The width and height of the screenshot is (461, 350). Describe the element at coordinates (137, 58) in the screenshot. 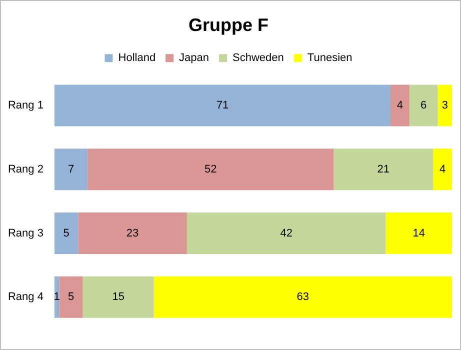

I see `legend-label: Holland` at that location.